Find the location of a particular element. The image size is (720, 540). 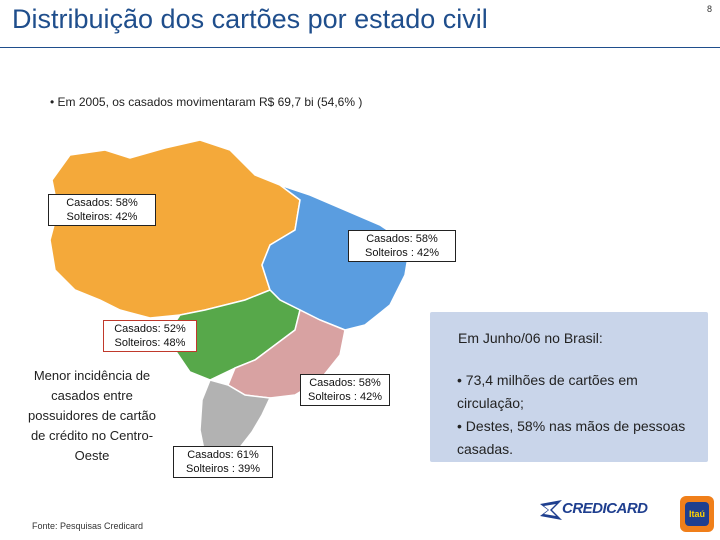

itau-logo: Itaú is located at coordinates (697, 514).